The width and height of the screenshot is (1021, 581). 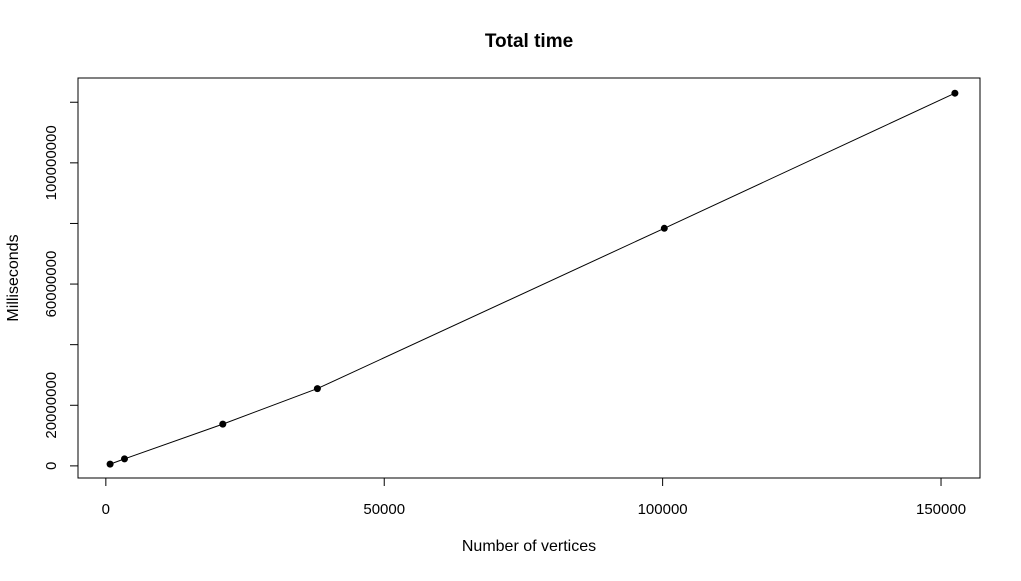 What do you see at coordinates (106, 509) in the screenshot?
I see `x-tick-label-0: 0` at bounding box center [106, 509].